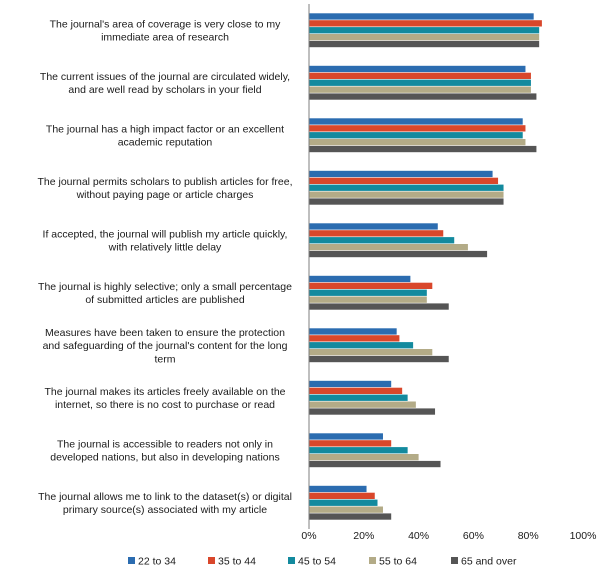 The image size is (616, 588). I want to click on x-tick-label: 20%, so click(363, 536).